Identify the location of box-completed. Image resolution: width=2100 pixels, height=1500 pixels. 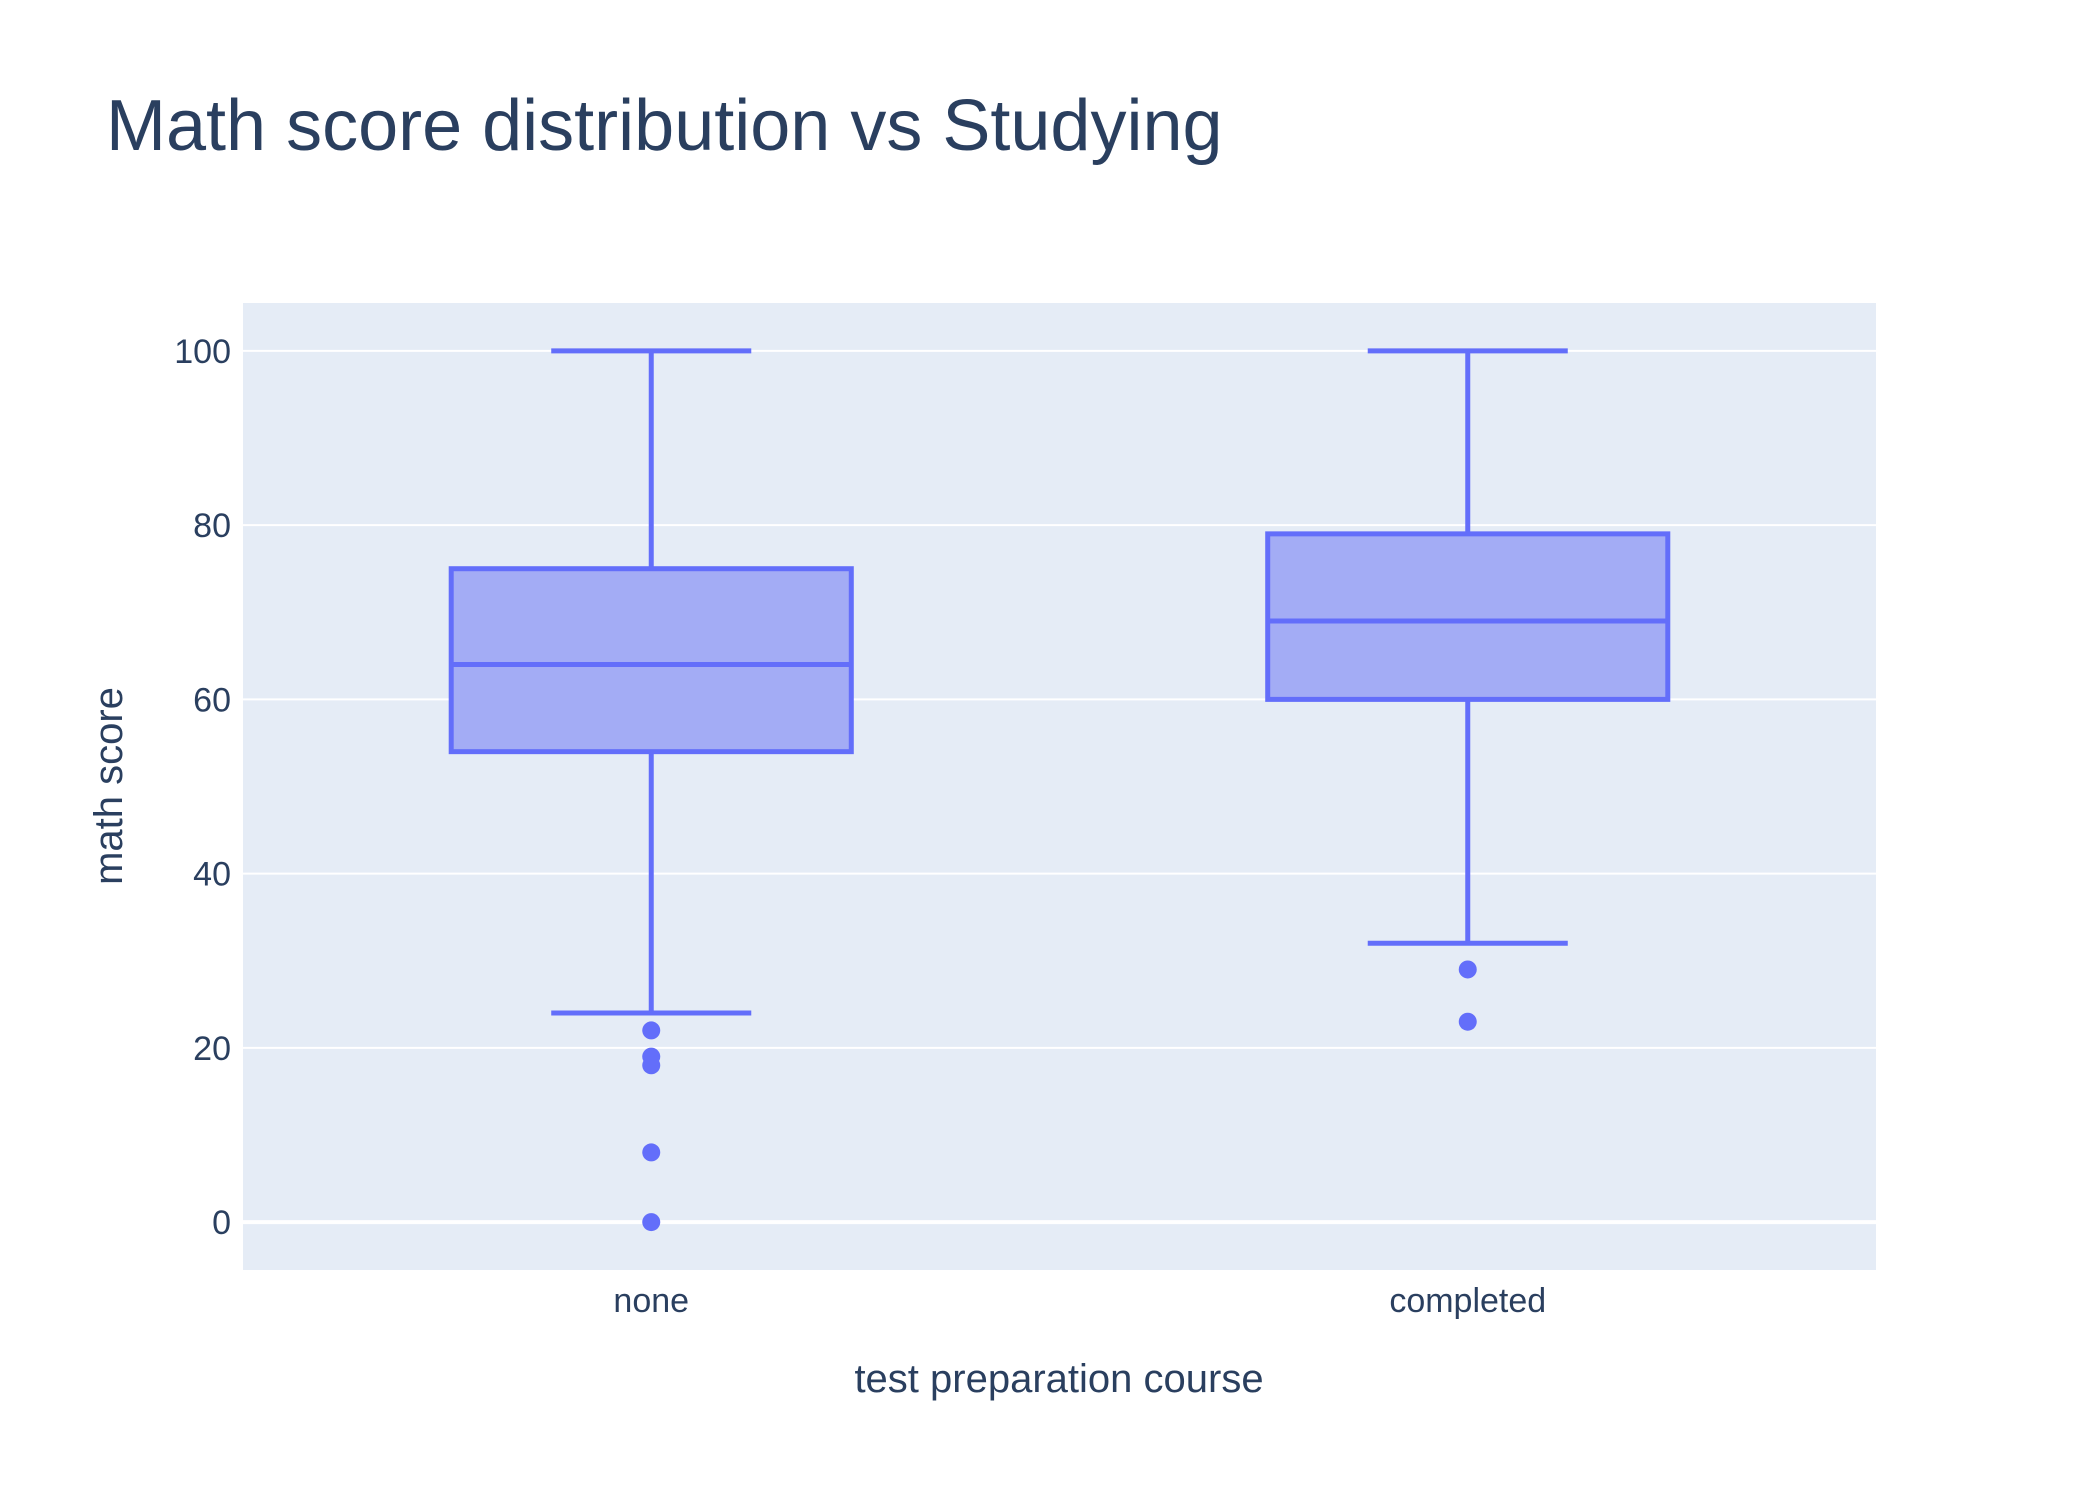
(1468, 689).